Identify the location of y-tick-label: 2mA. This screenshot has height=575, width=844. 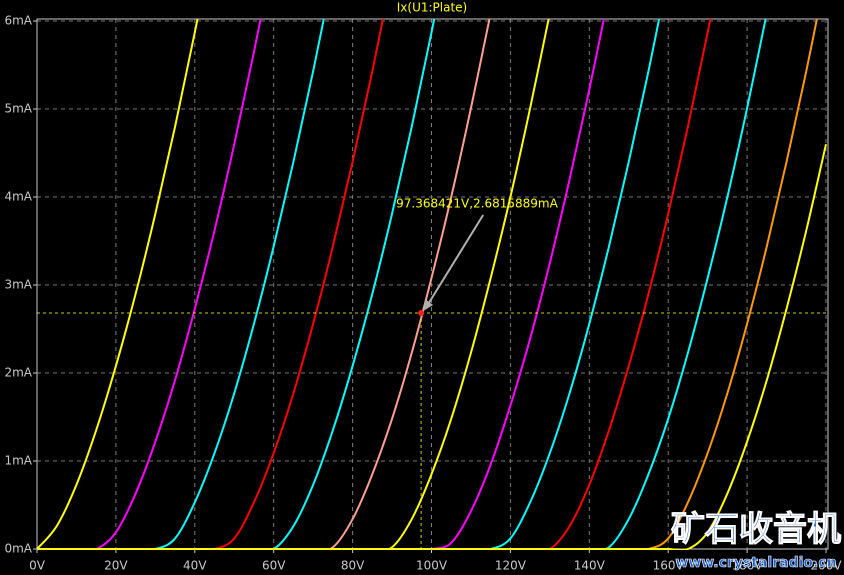
(18, 373).